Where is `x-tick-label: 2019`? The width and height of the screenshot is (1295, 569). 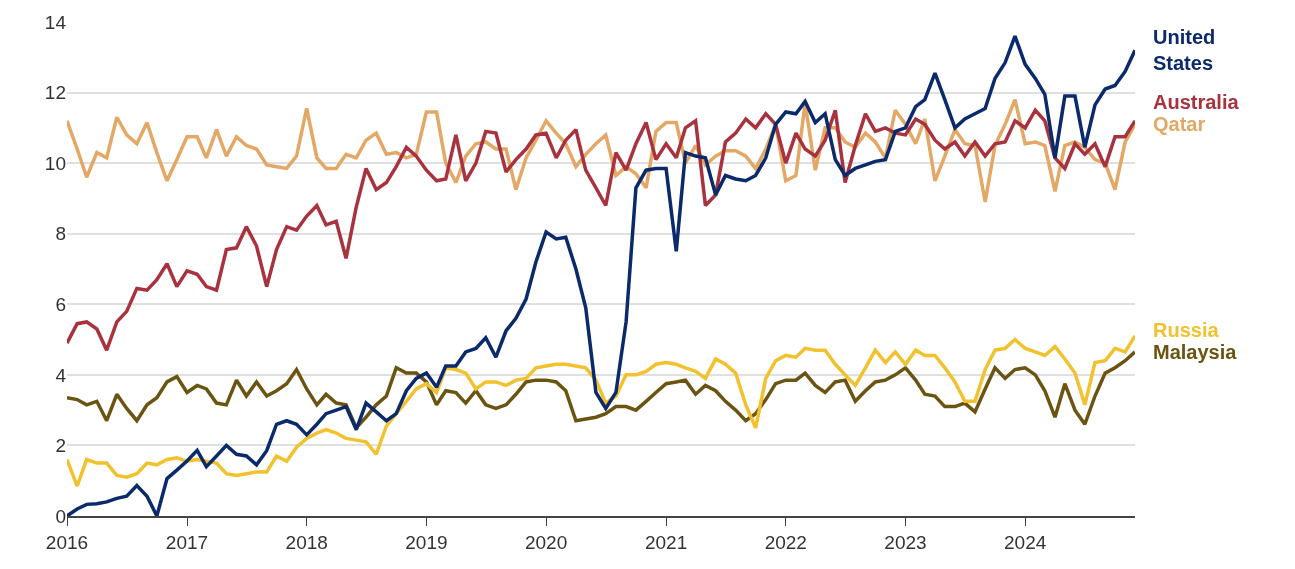
x-tick-label: 2019 is located at coordinates (426, 542).